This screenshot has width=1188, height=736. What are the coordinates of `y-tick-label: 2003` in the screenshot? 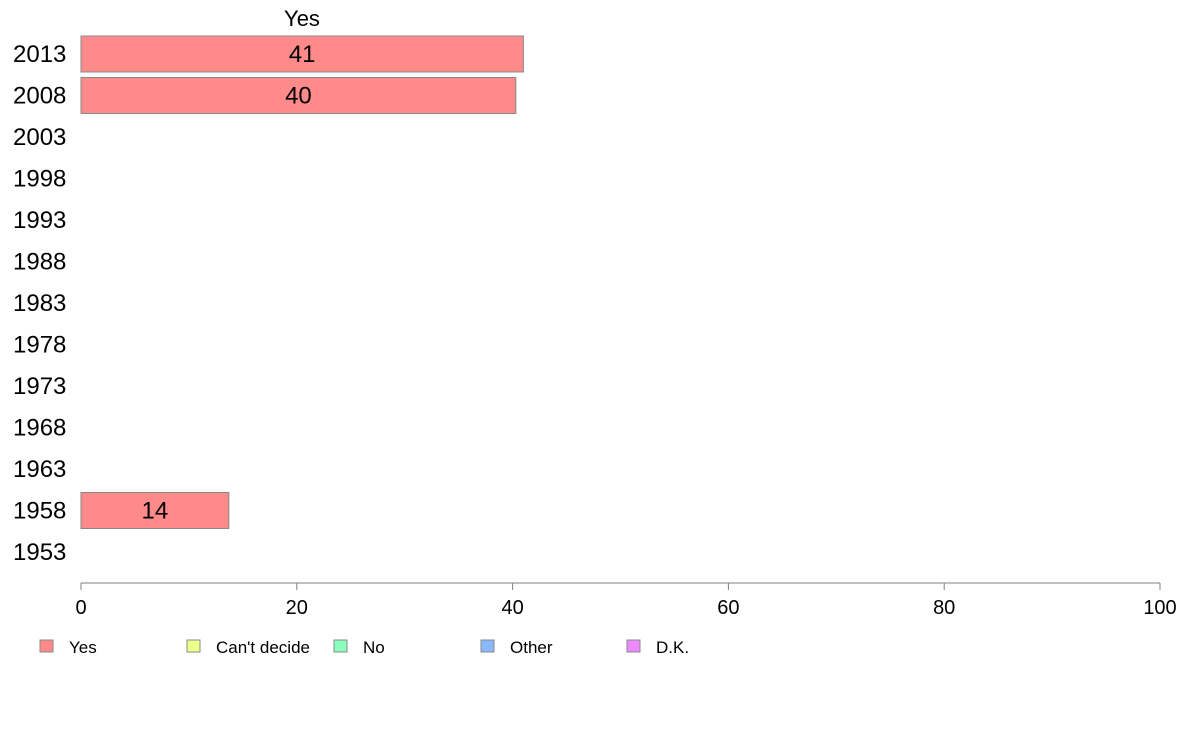 It's located at (39, 137).